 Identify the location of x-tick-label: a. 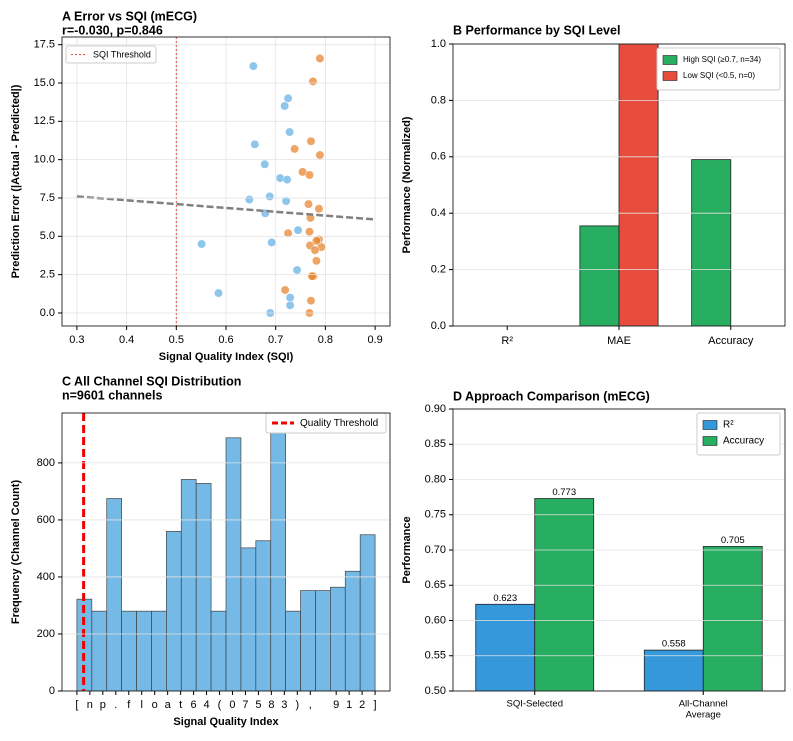
(168, 705).